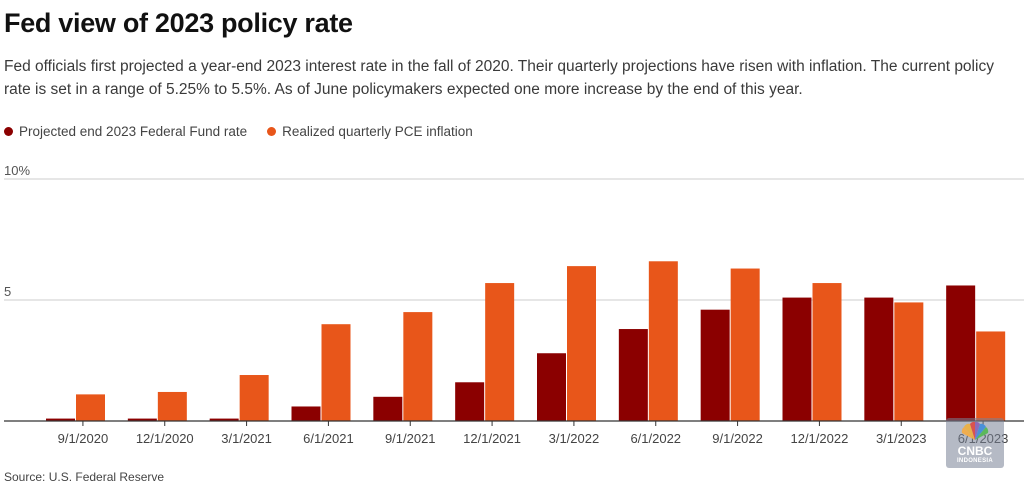 The width and height of the screenshot is (1024, 488). I want to click on legend-swatch-pce, so click(272, 131).